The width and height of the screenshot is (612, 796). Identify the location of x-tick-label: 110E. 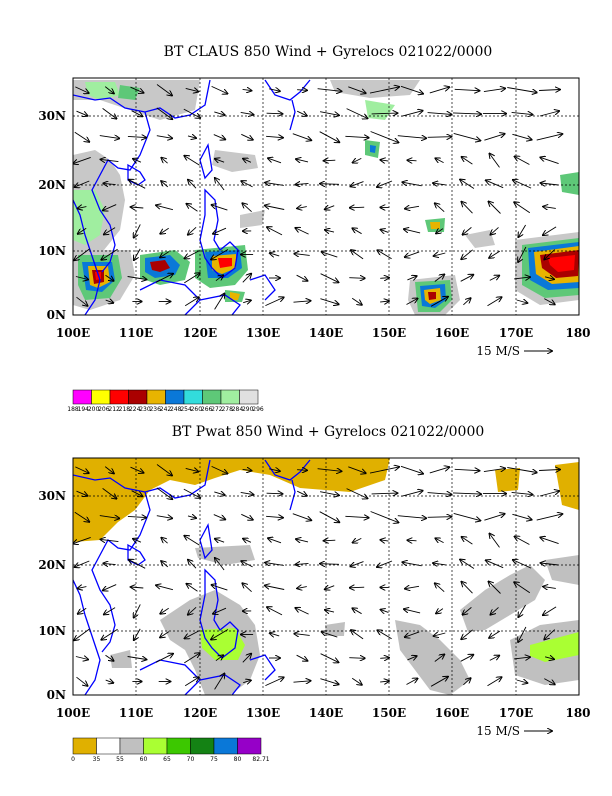
(136, 713).